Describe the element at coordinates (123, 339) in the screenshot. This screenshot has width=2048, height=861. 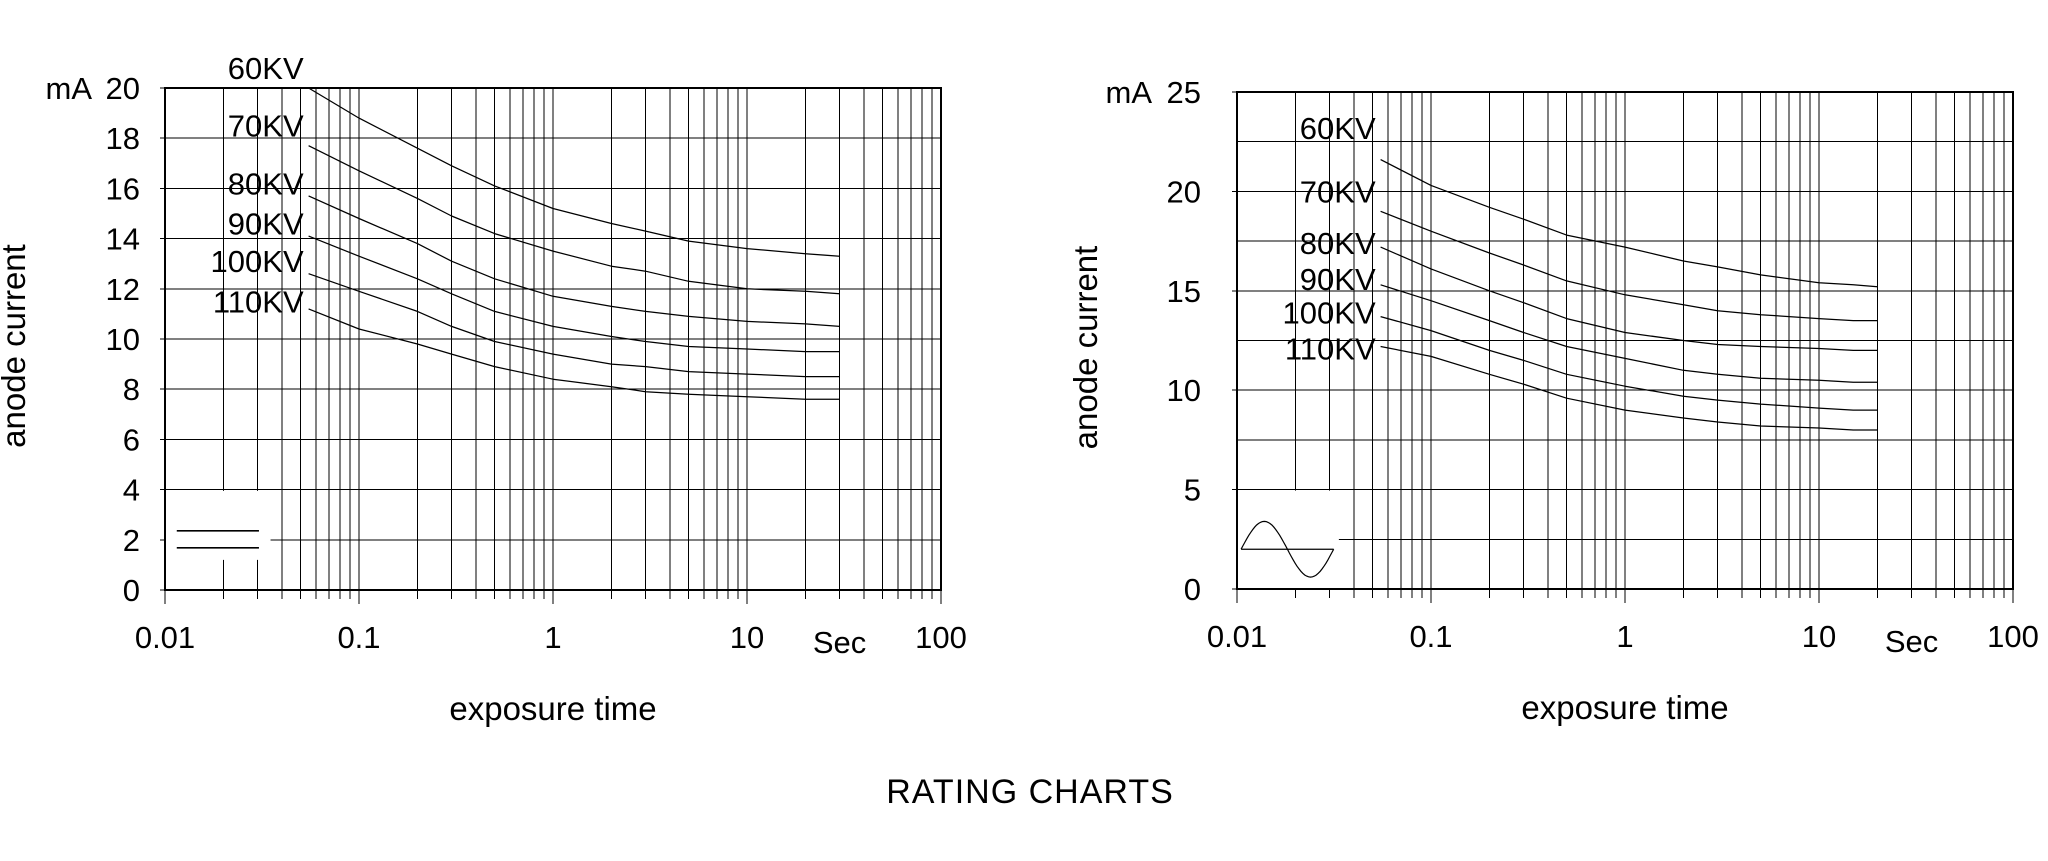
I see `left-ytick-label: 10` at that location.